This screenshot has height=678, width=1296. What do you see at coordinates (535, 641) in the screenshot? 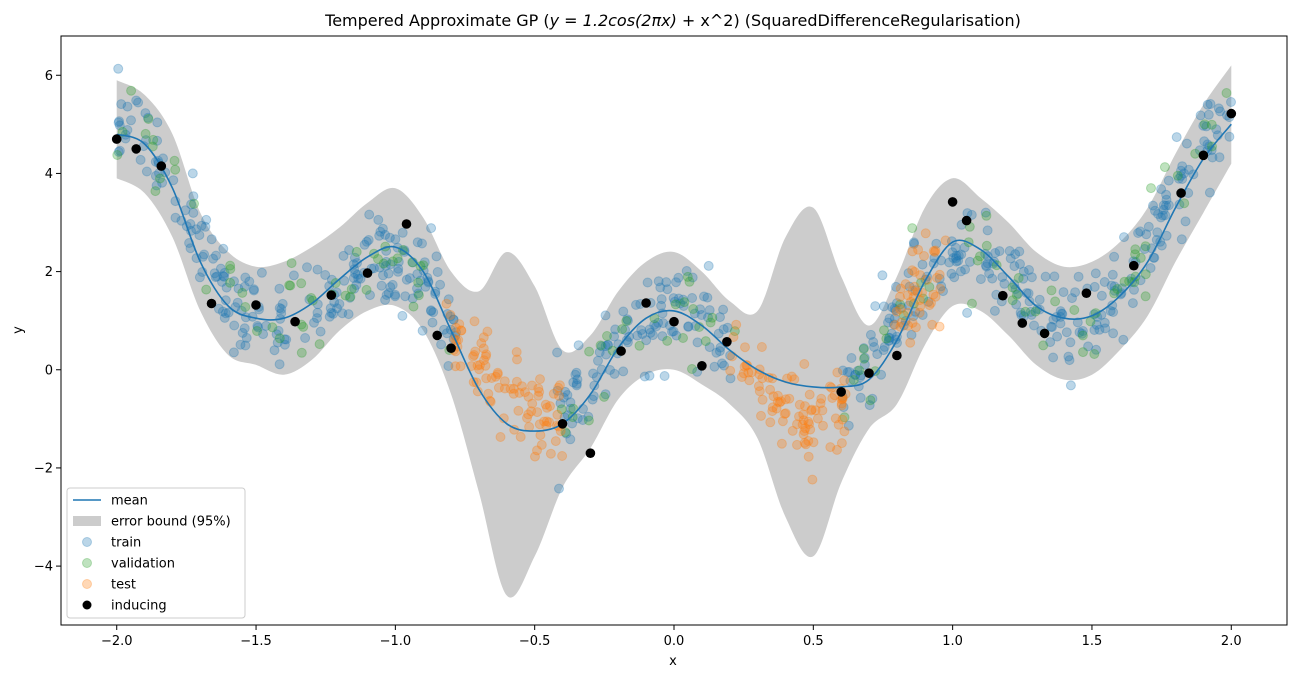
I see `x-tick-label: −0.5` at bounding box center [535, 641].